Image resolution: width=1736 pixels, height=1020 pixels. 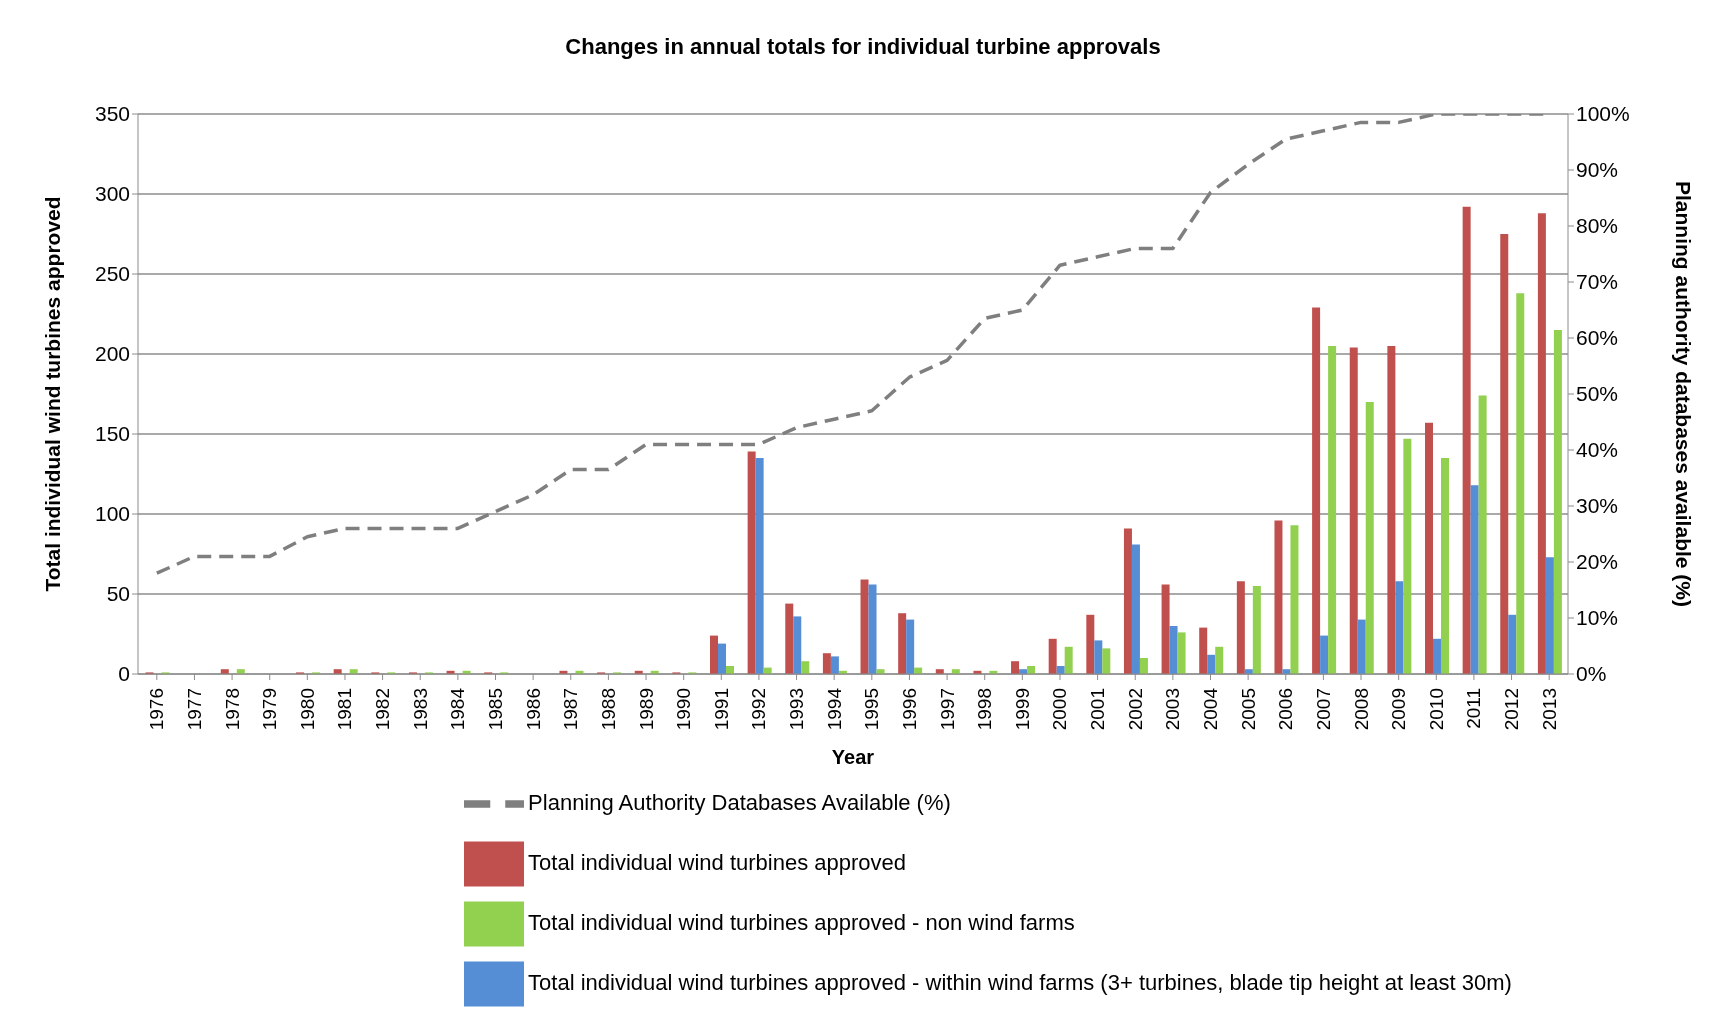 I want to click on x-tick-label: 1992, so click(x=759, y=709).